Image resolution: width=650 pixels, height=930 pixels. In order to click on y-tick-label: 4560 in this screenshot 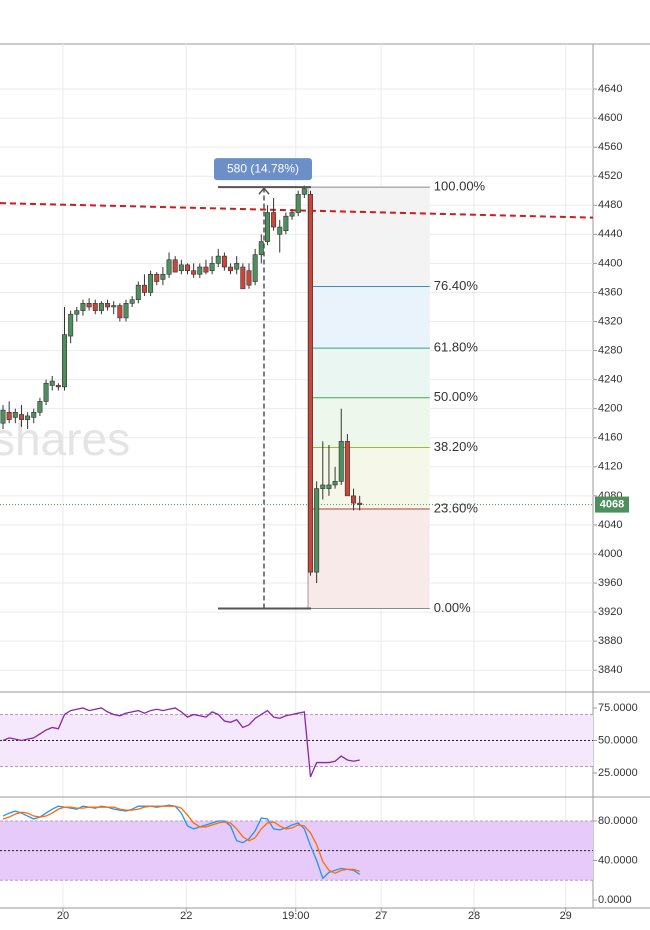, I will do `click(610, 147)`.